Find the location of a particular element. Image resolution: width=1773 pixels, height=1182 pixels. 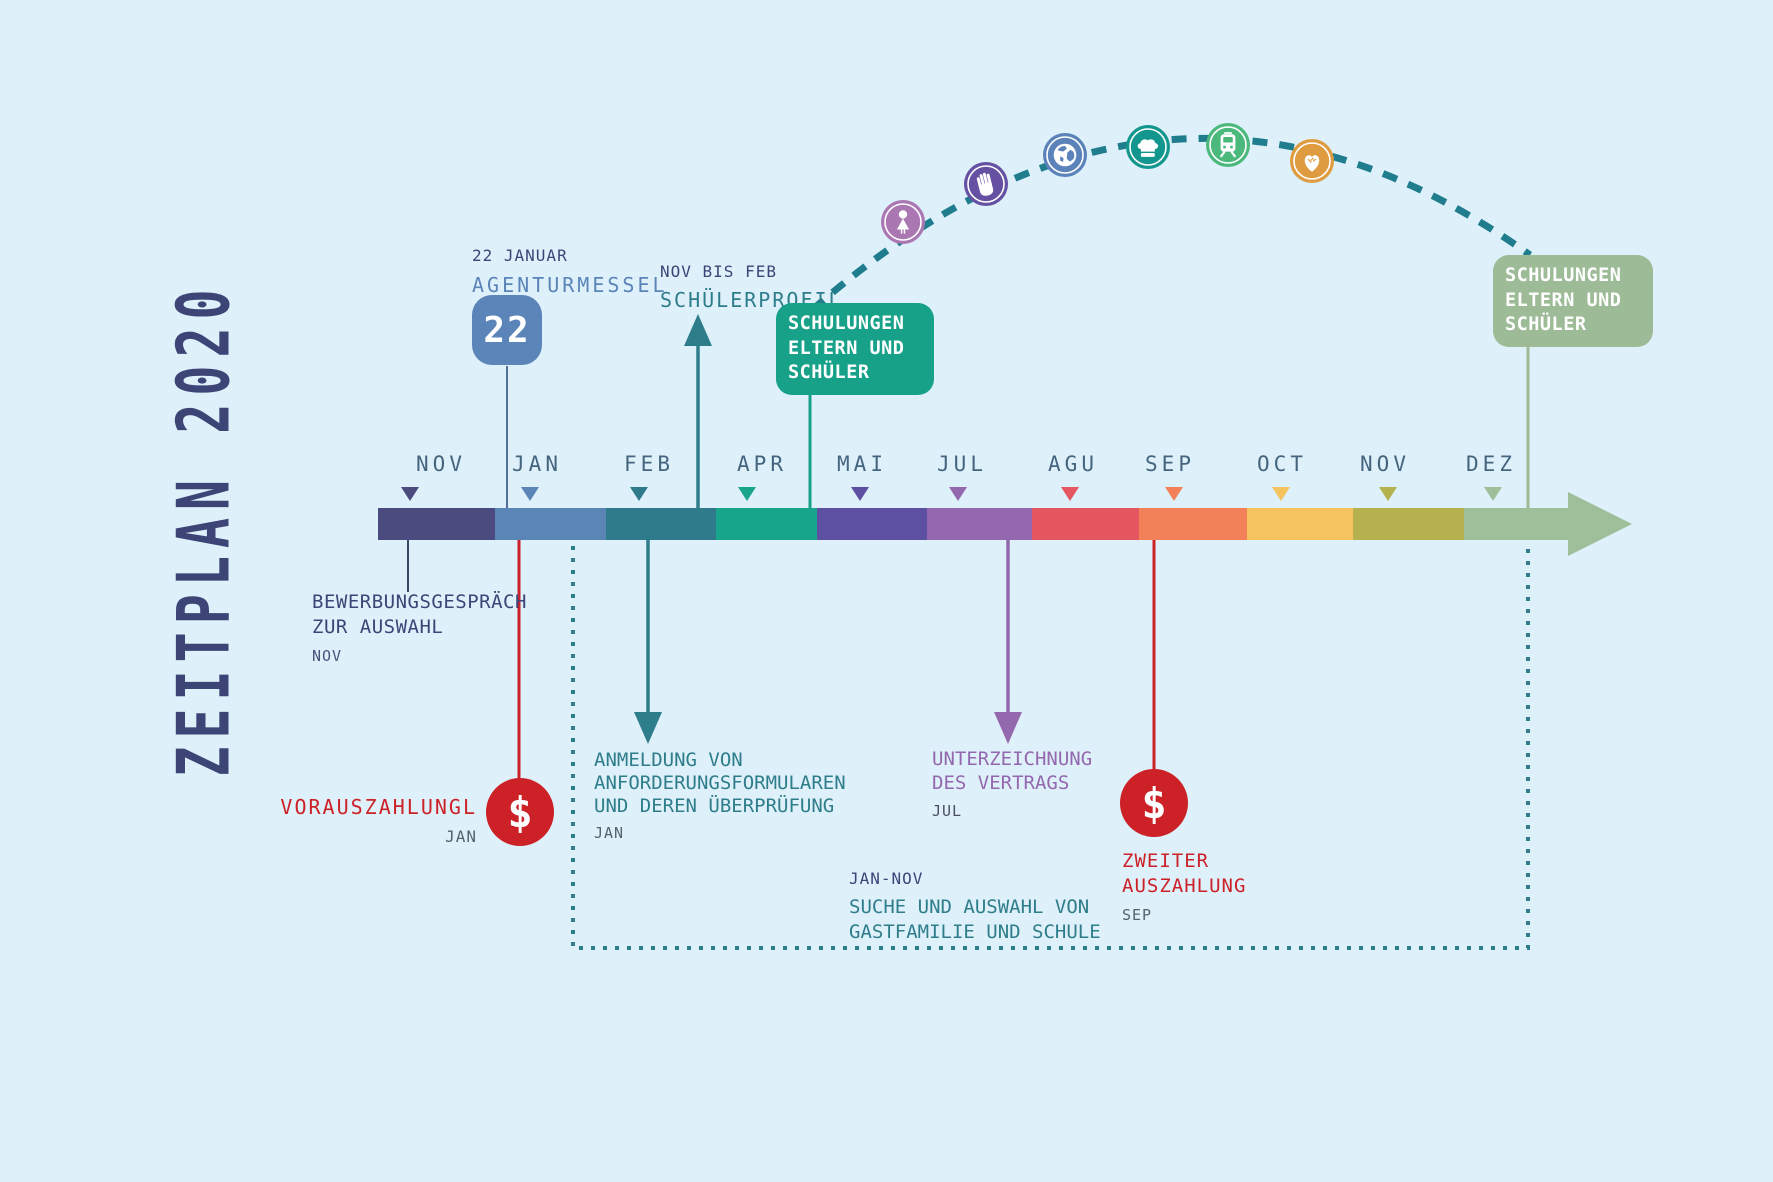

down-arrow-unterzeichnung is located at coordinates (1008, 642).